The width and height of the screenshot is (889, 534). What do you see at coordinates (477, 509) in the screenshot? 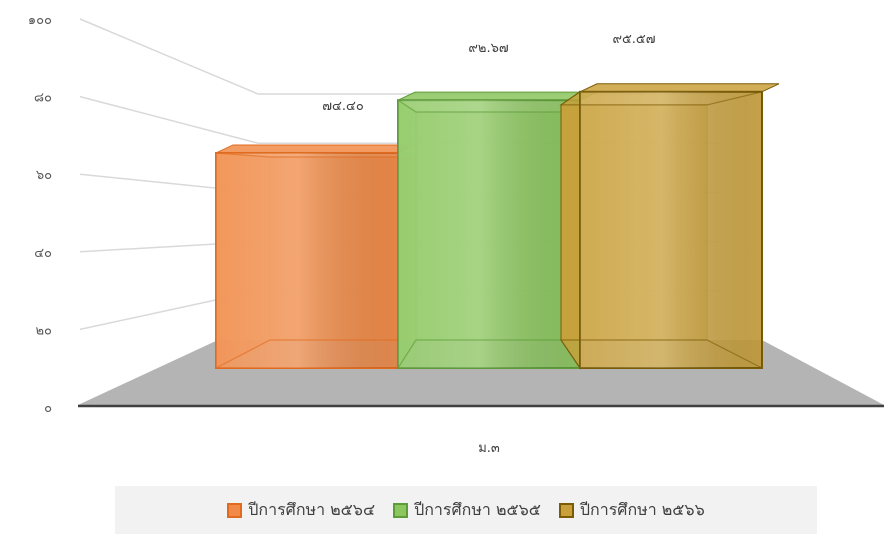
I see `legend-label: ปีการศึกษา ๒๕๖๕` at bounding box center [477, 509].